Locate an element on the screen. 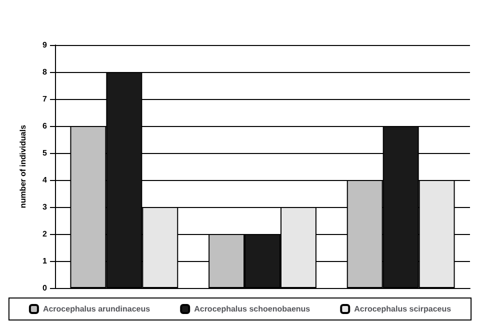 The image size is (480, 328). y-tick-label: 2 is located at coordinates (45, 234).